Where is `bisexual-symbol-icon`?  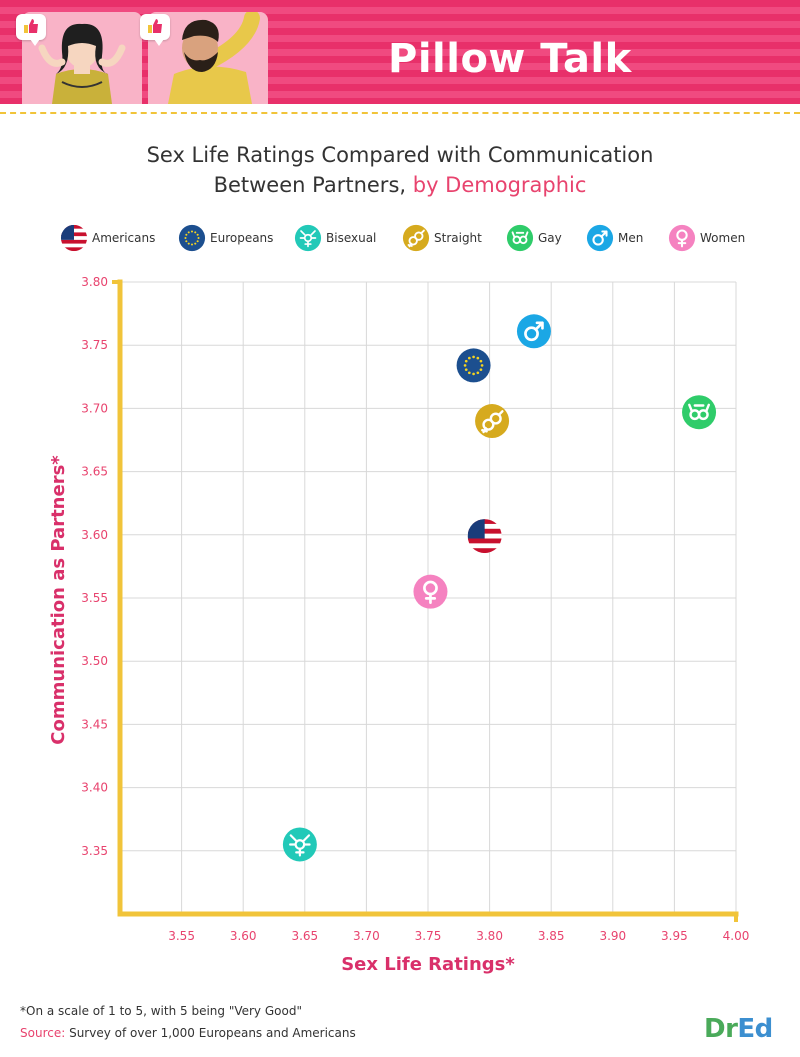
bisexual-symbol-icon is located at coordinates (308, 238).